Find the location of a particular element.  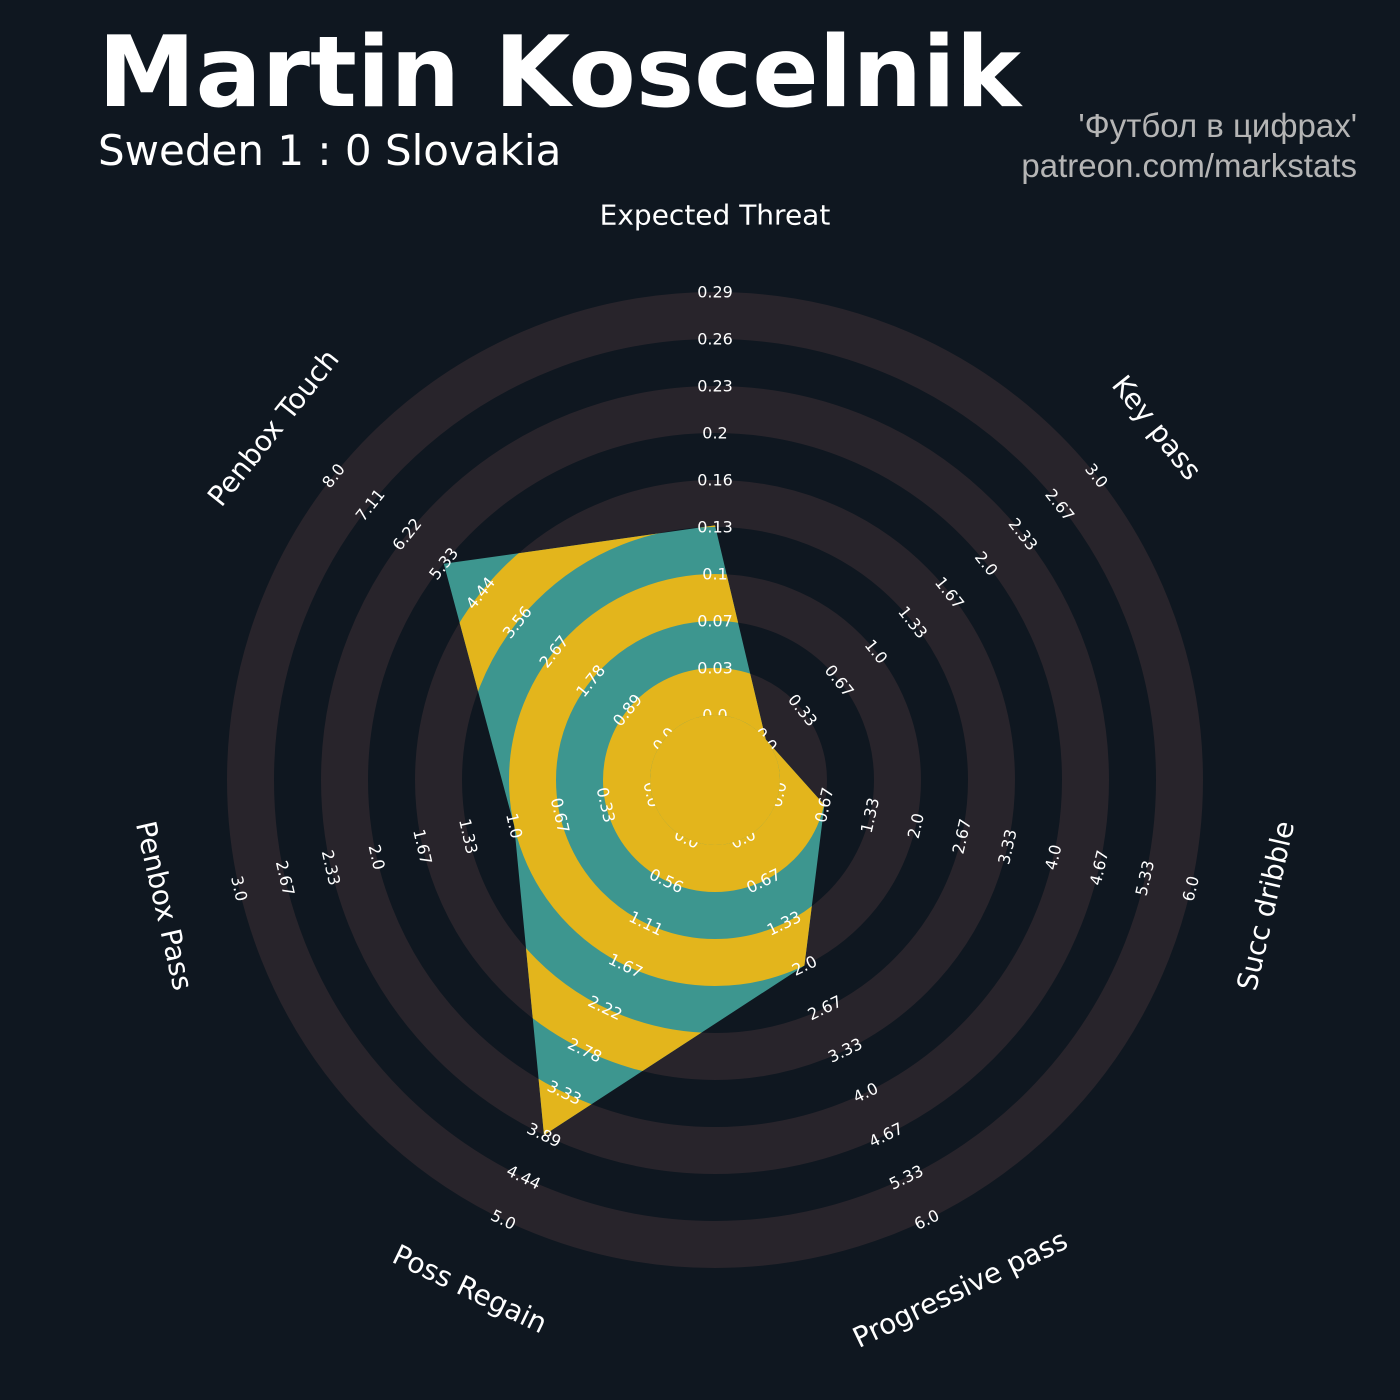

radar-center-disc is located at coordinates (715, 780).